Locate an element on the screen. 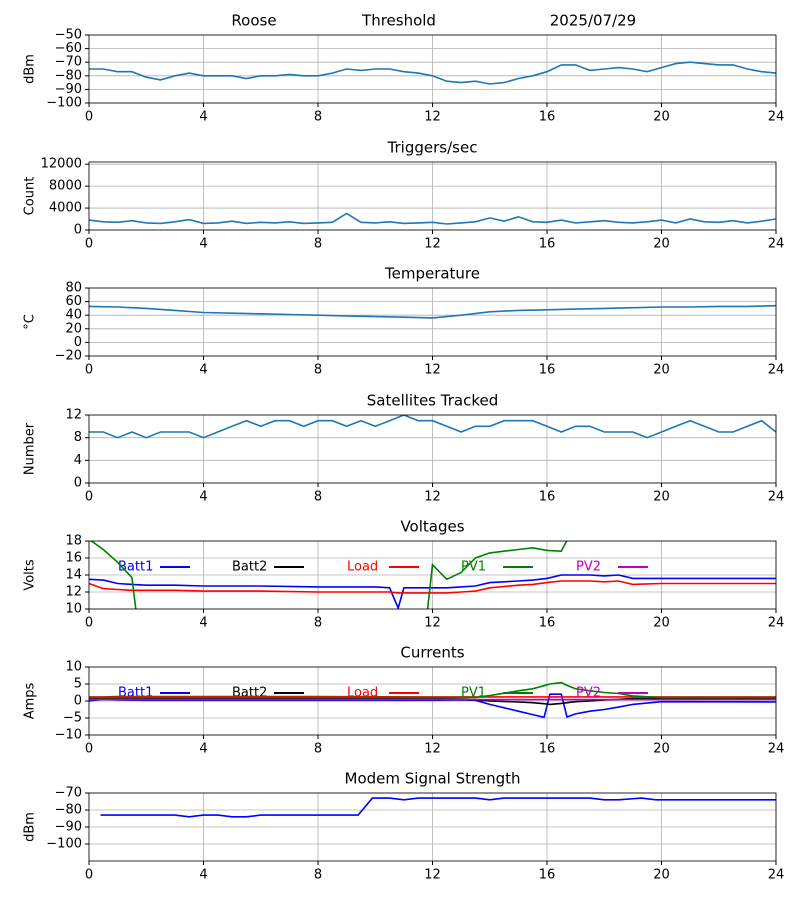 The height and width of the screenshot is (904, 800). chart-title: Temperature is located at coordinates (432, 274).